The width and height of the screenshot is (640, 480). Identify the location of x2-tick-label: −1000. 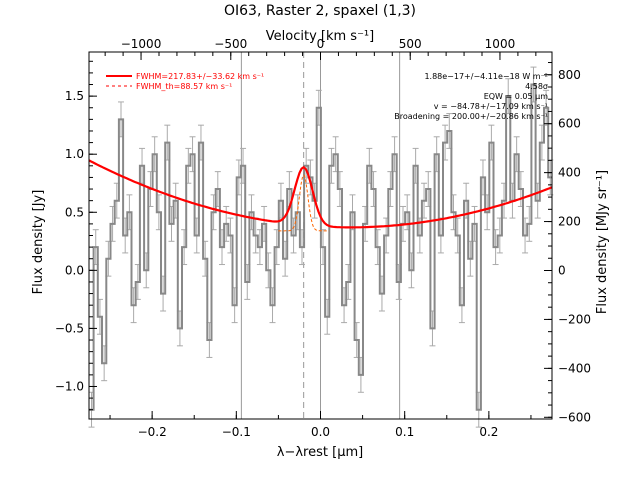
(141, 44).